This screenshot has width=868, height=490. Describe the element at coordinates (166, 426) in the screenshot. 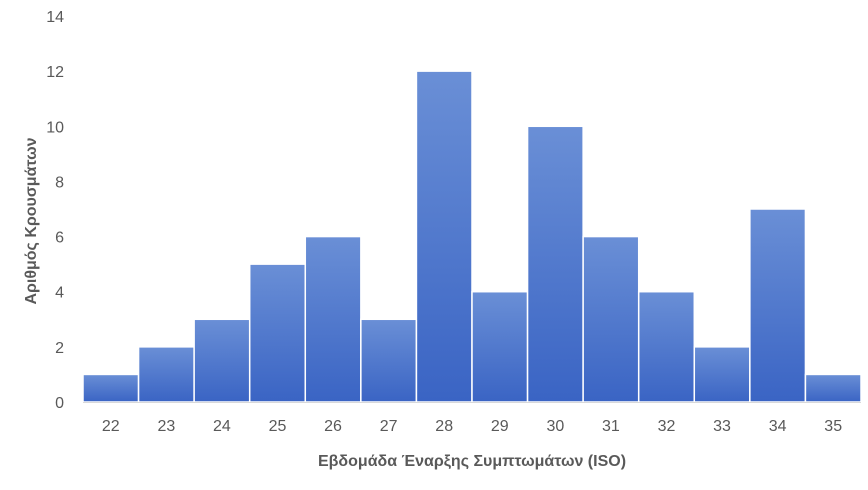

I see `x-tick-label: 23` at that location.